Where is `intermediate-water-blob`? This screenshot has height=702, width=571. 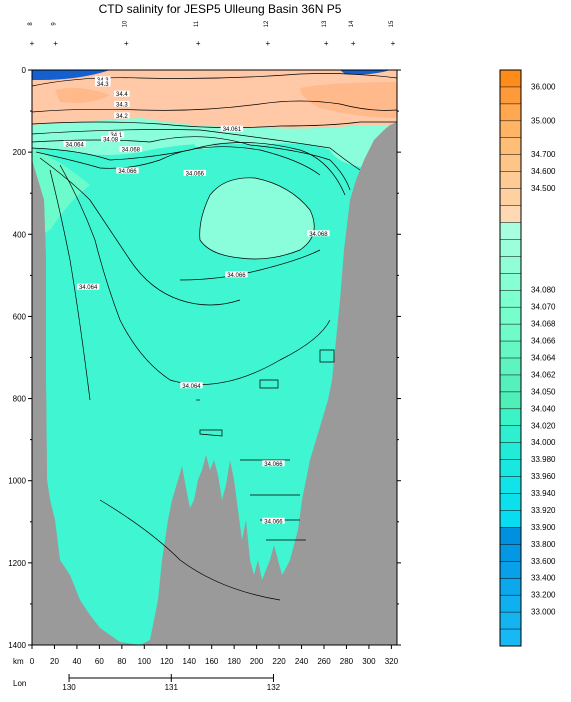
intermediate-water-blob is located at coordinates (204, 144).